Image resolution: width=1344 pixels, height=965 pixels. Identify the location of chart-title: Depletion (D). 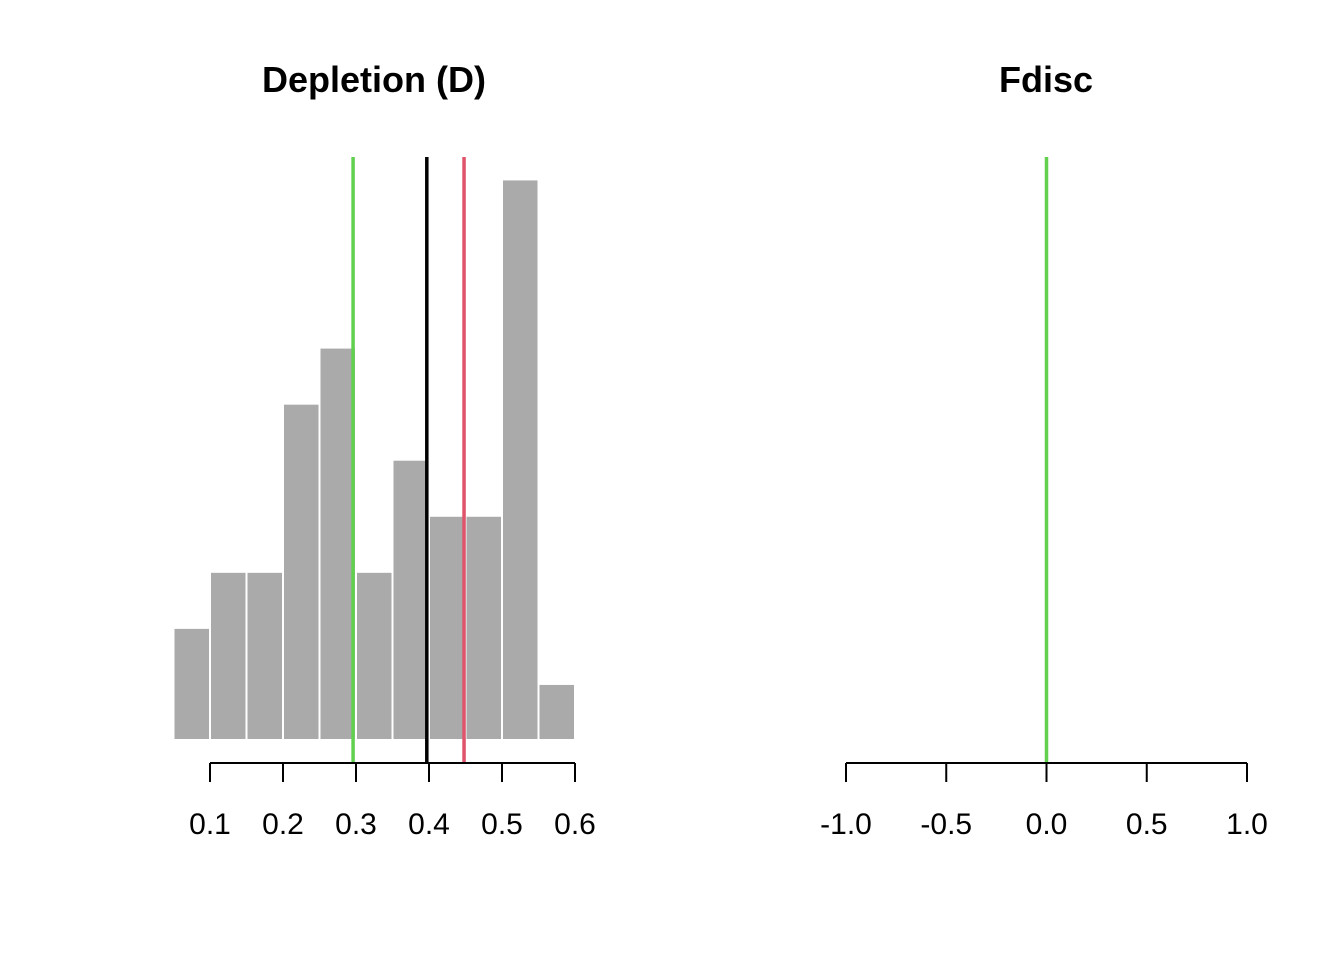
(374, 79).